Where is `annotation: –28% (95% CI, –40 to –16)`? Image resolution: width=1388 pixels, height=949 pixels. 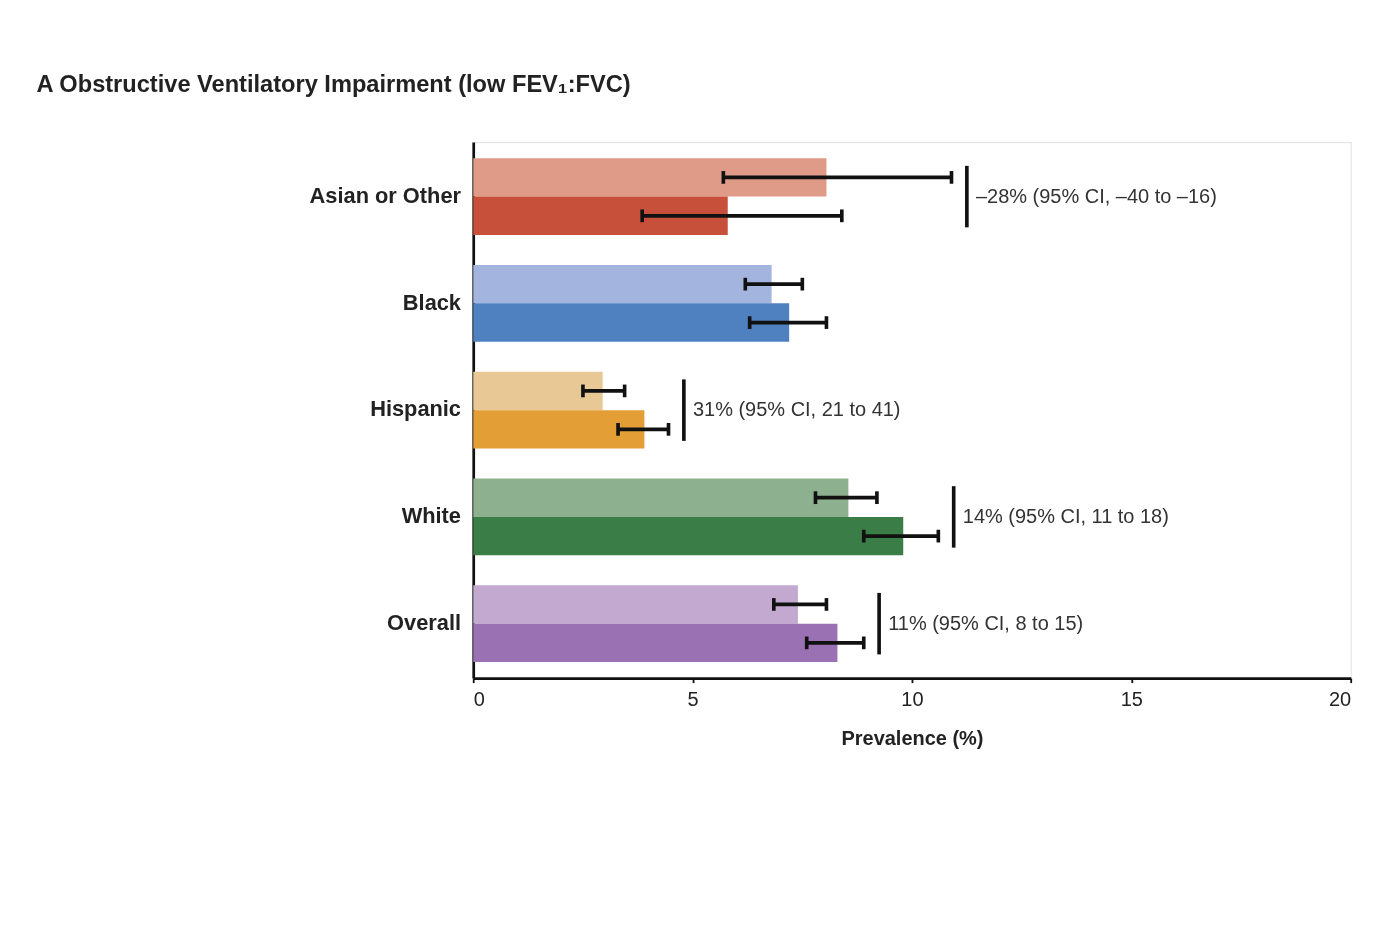
annotation: –28% (95% CI, –40 to –16) is located at coordinates (1096, 195).